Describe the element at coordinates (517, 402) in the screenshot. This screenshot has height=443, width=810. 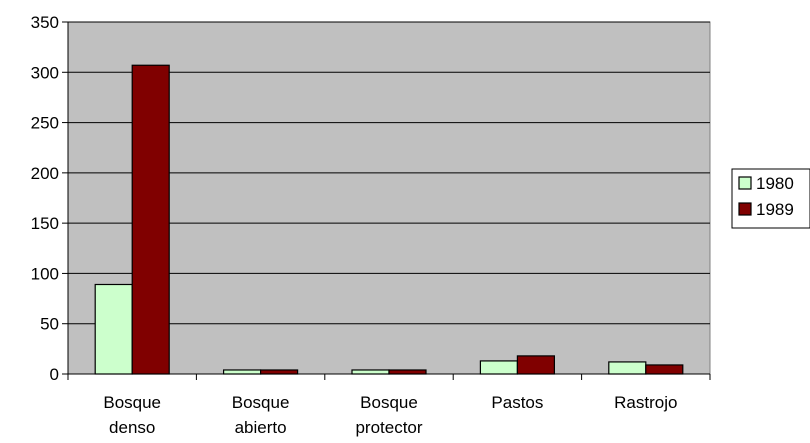
I see `x-tick-label: Pastos` at that location.